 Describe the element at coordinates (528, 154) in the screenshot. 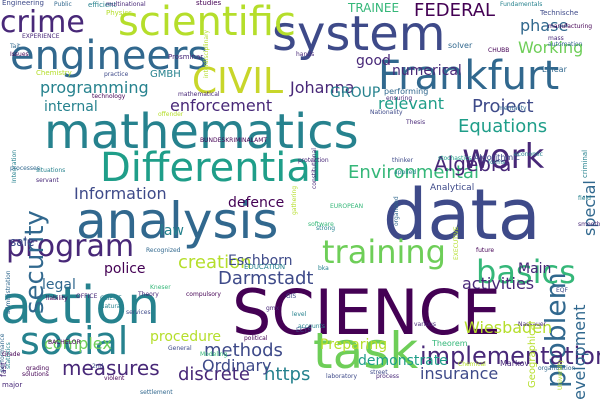

I see `cloud-word-economic: economic` at that location.